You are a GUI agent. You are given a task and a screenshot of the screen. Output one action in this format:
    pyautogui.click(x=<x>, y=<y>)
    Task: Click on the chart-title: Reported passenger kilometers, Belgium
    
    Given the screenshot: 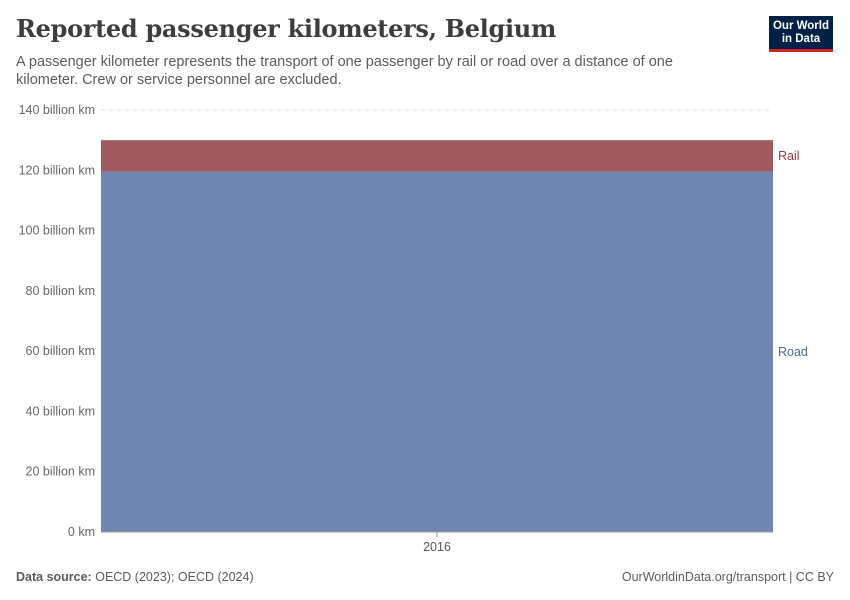 What is the action you would take?
    pyautogui.click(x=286, y=28)
    